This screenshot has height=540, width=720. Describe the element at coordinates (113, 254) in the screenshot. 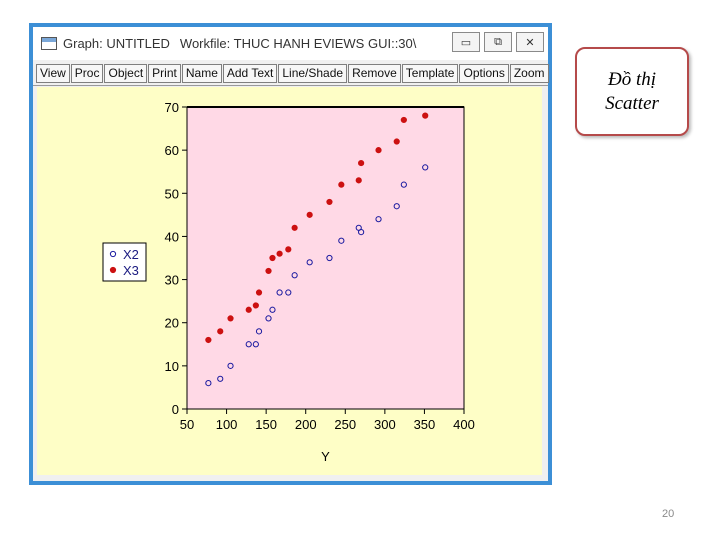

I see `legend-marker-x2` at that location.